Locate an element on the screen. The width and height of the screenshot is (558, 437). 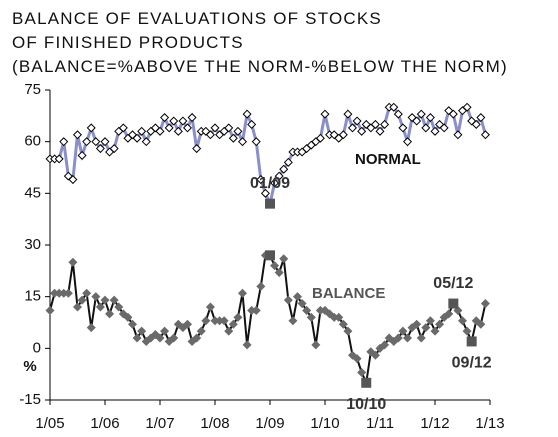
y-tick-label: 60 is located at coordinates (32, 141).